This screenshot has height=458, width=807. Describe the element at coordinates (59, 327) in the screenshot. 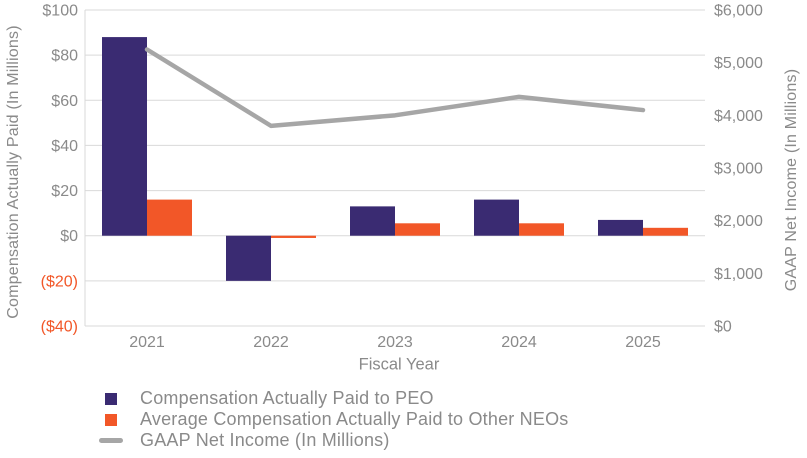

I see `left-axis-tick-label: ($40)` at that location.